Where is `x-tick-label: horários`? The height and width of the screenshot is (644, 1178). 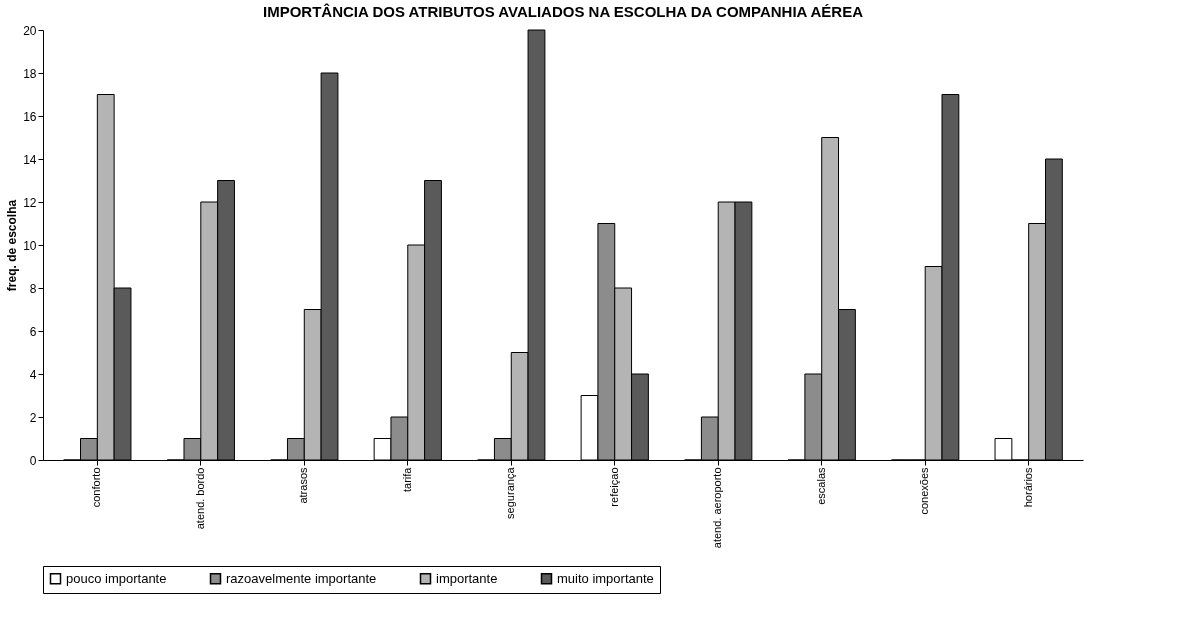
x-tick-label: horários is located at coordinates (1027, 487).